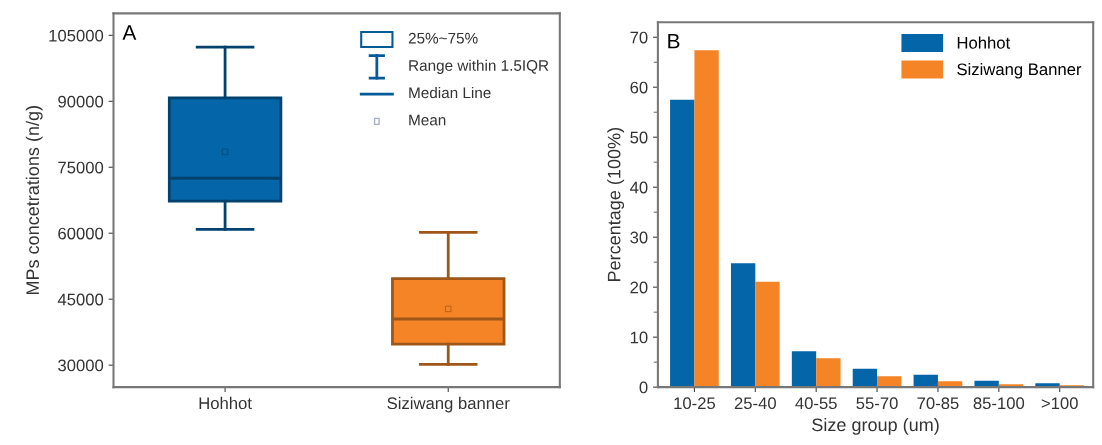  Describe the element at coordinates (639, 37) in the screenshot. I see `y-tick-label: 70` at that location.